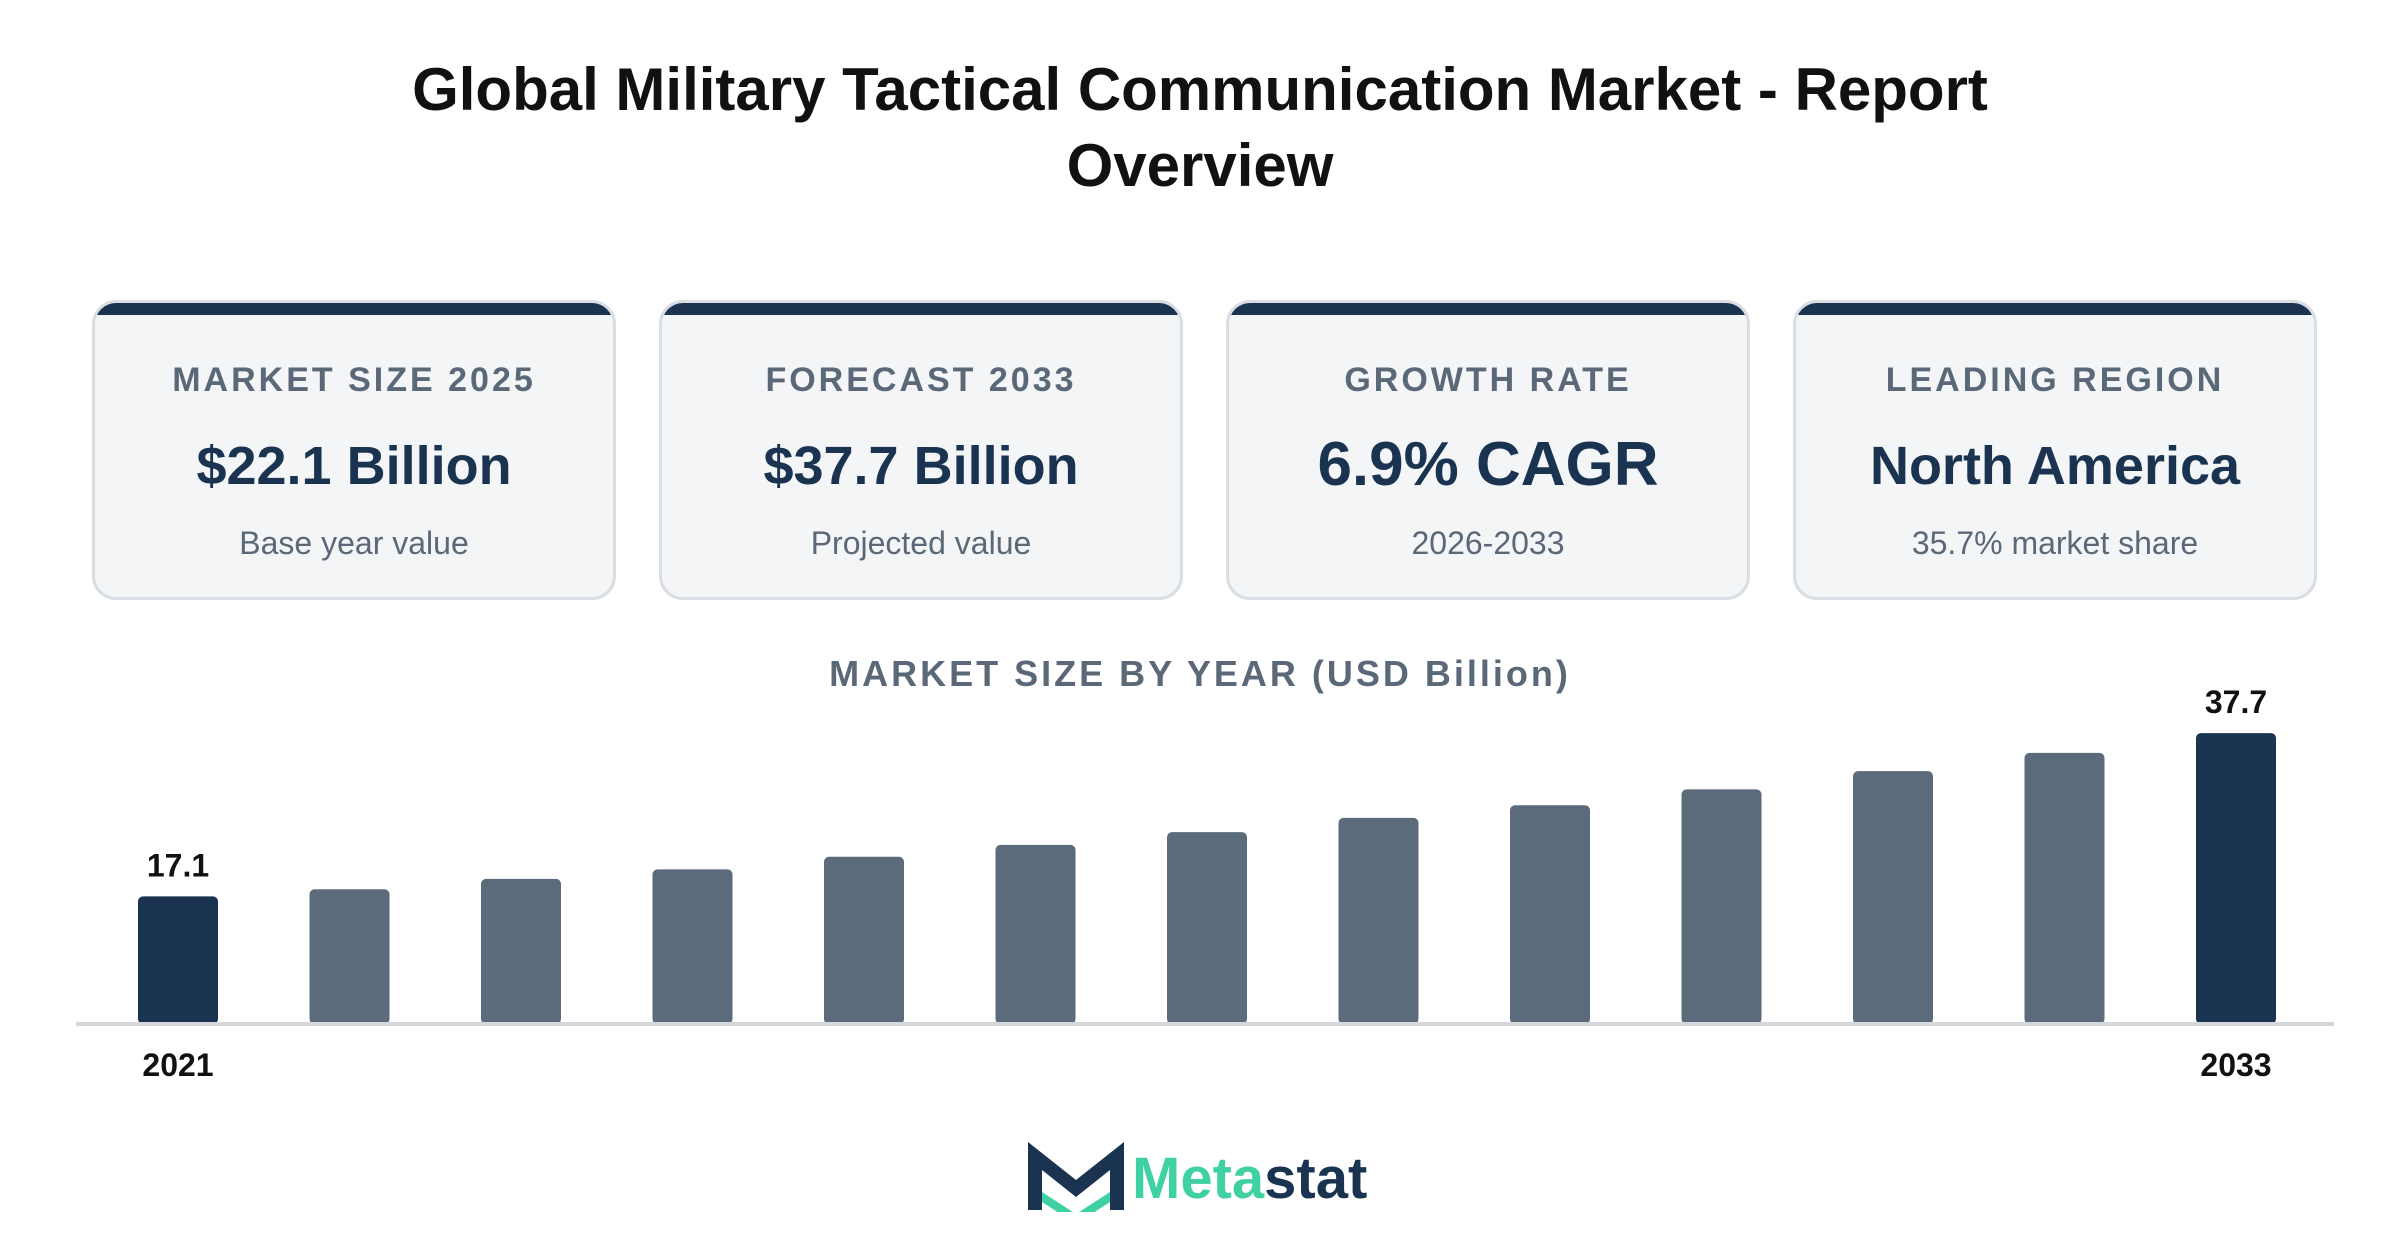  Describe the element at coordinates (2236, 702) in the screenshot. I see `data-label-2033: 37.7` at that location.